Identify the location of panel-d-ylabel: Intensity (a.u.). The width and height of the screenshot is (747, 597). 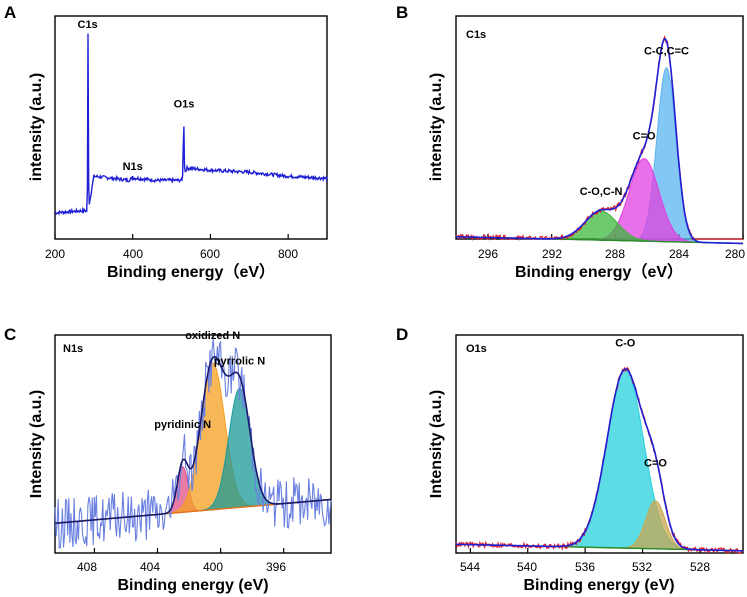
(436, 444).